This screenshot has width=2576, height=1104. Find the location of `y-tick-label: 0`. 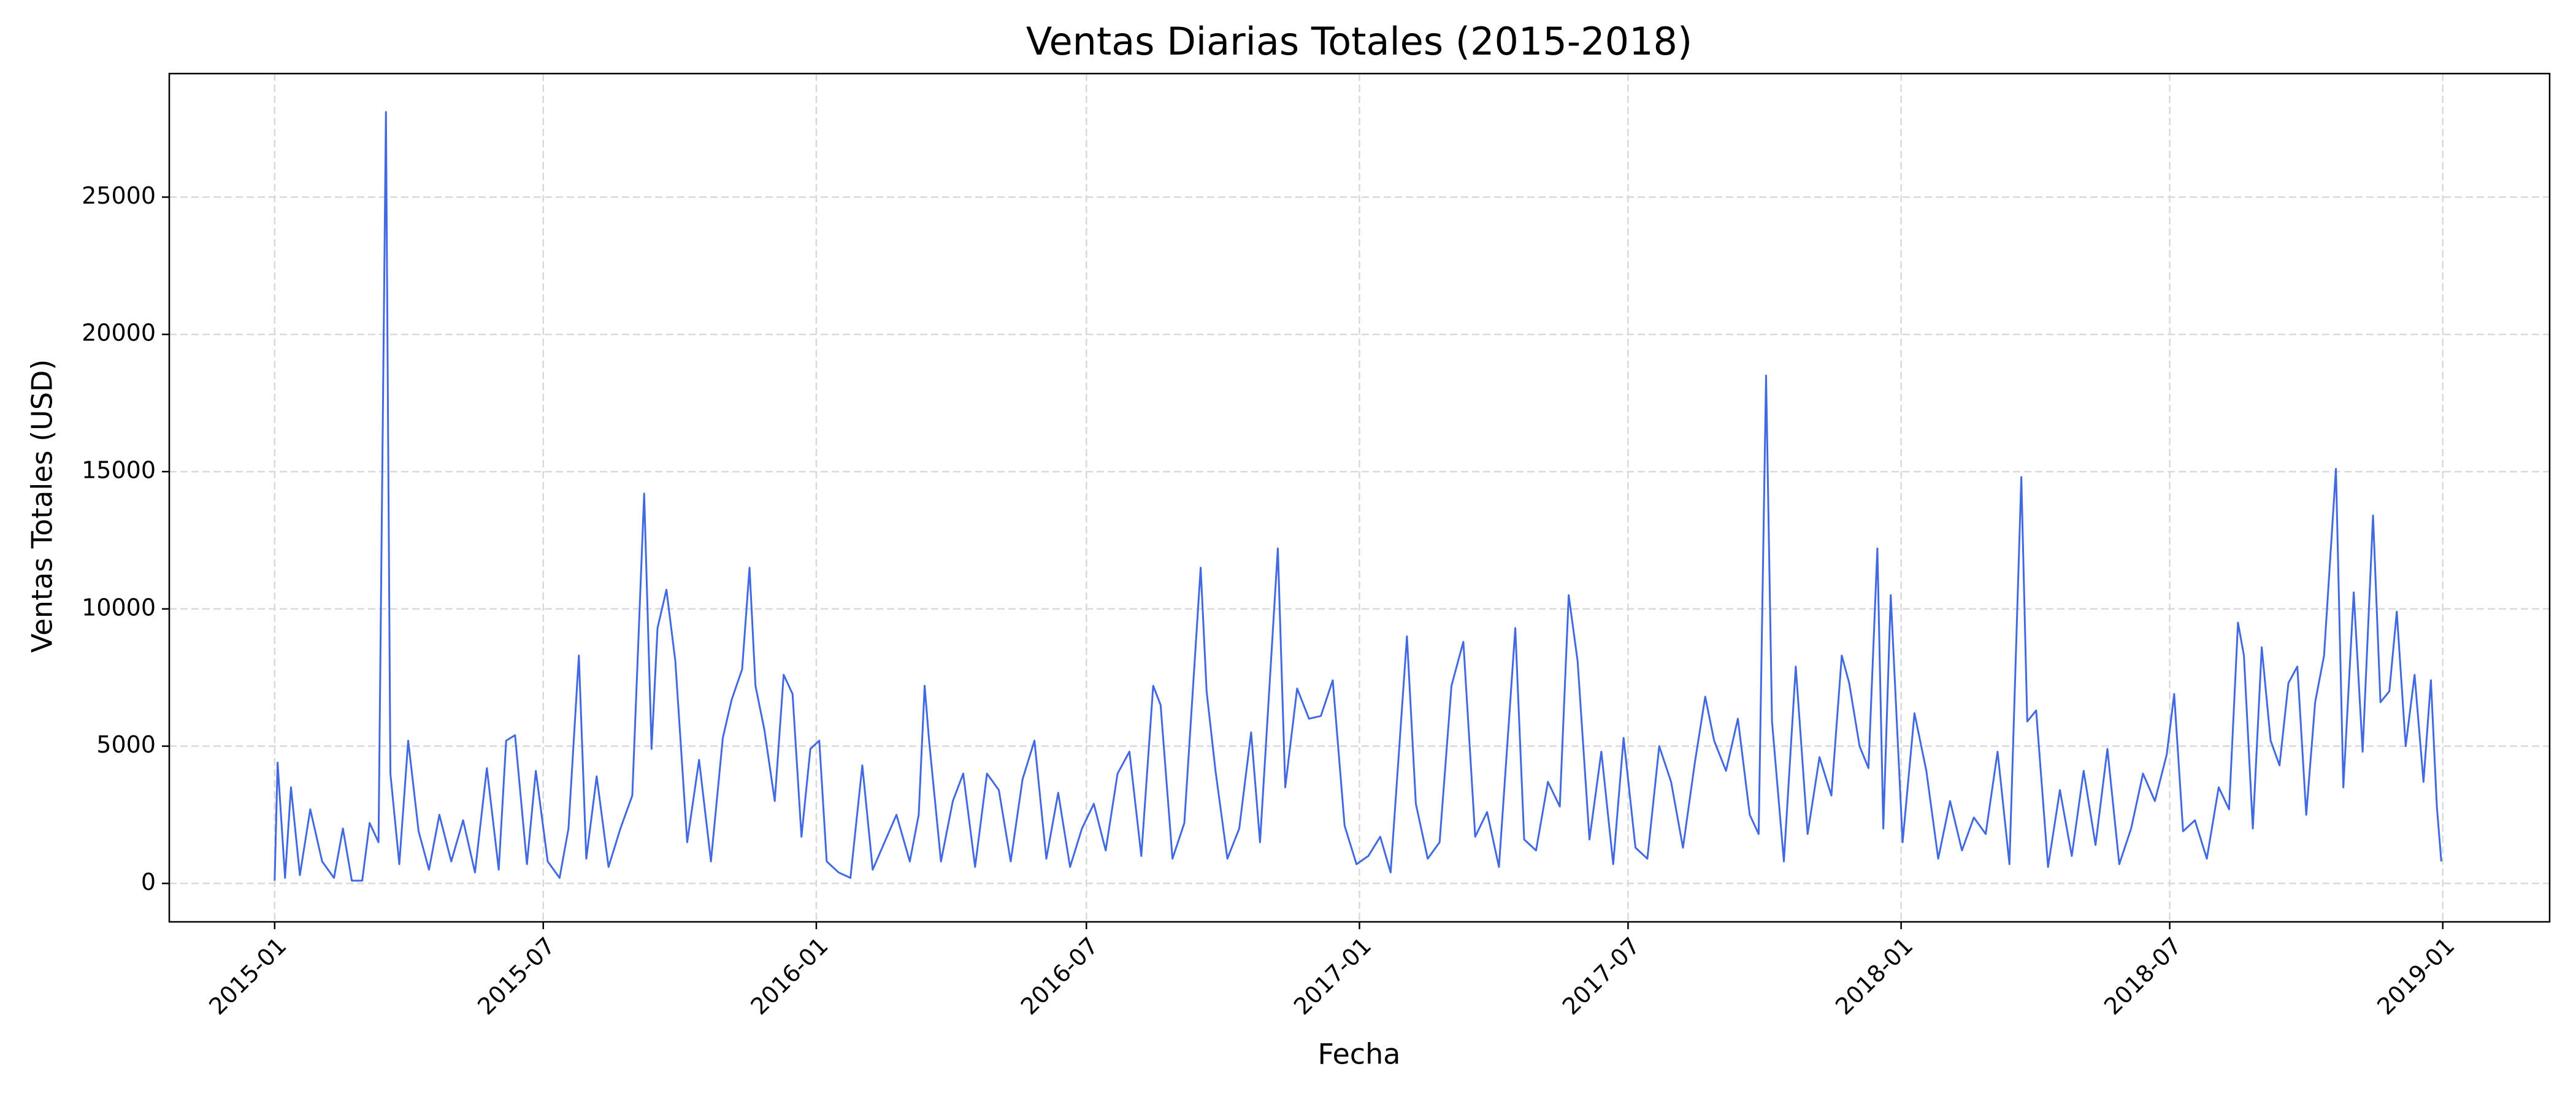

y-tick-label: 0 is located at coordinates (148, 881).